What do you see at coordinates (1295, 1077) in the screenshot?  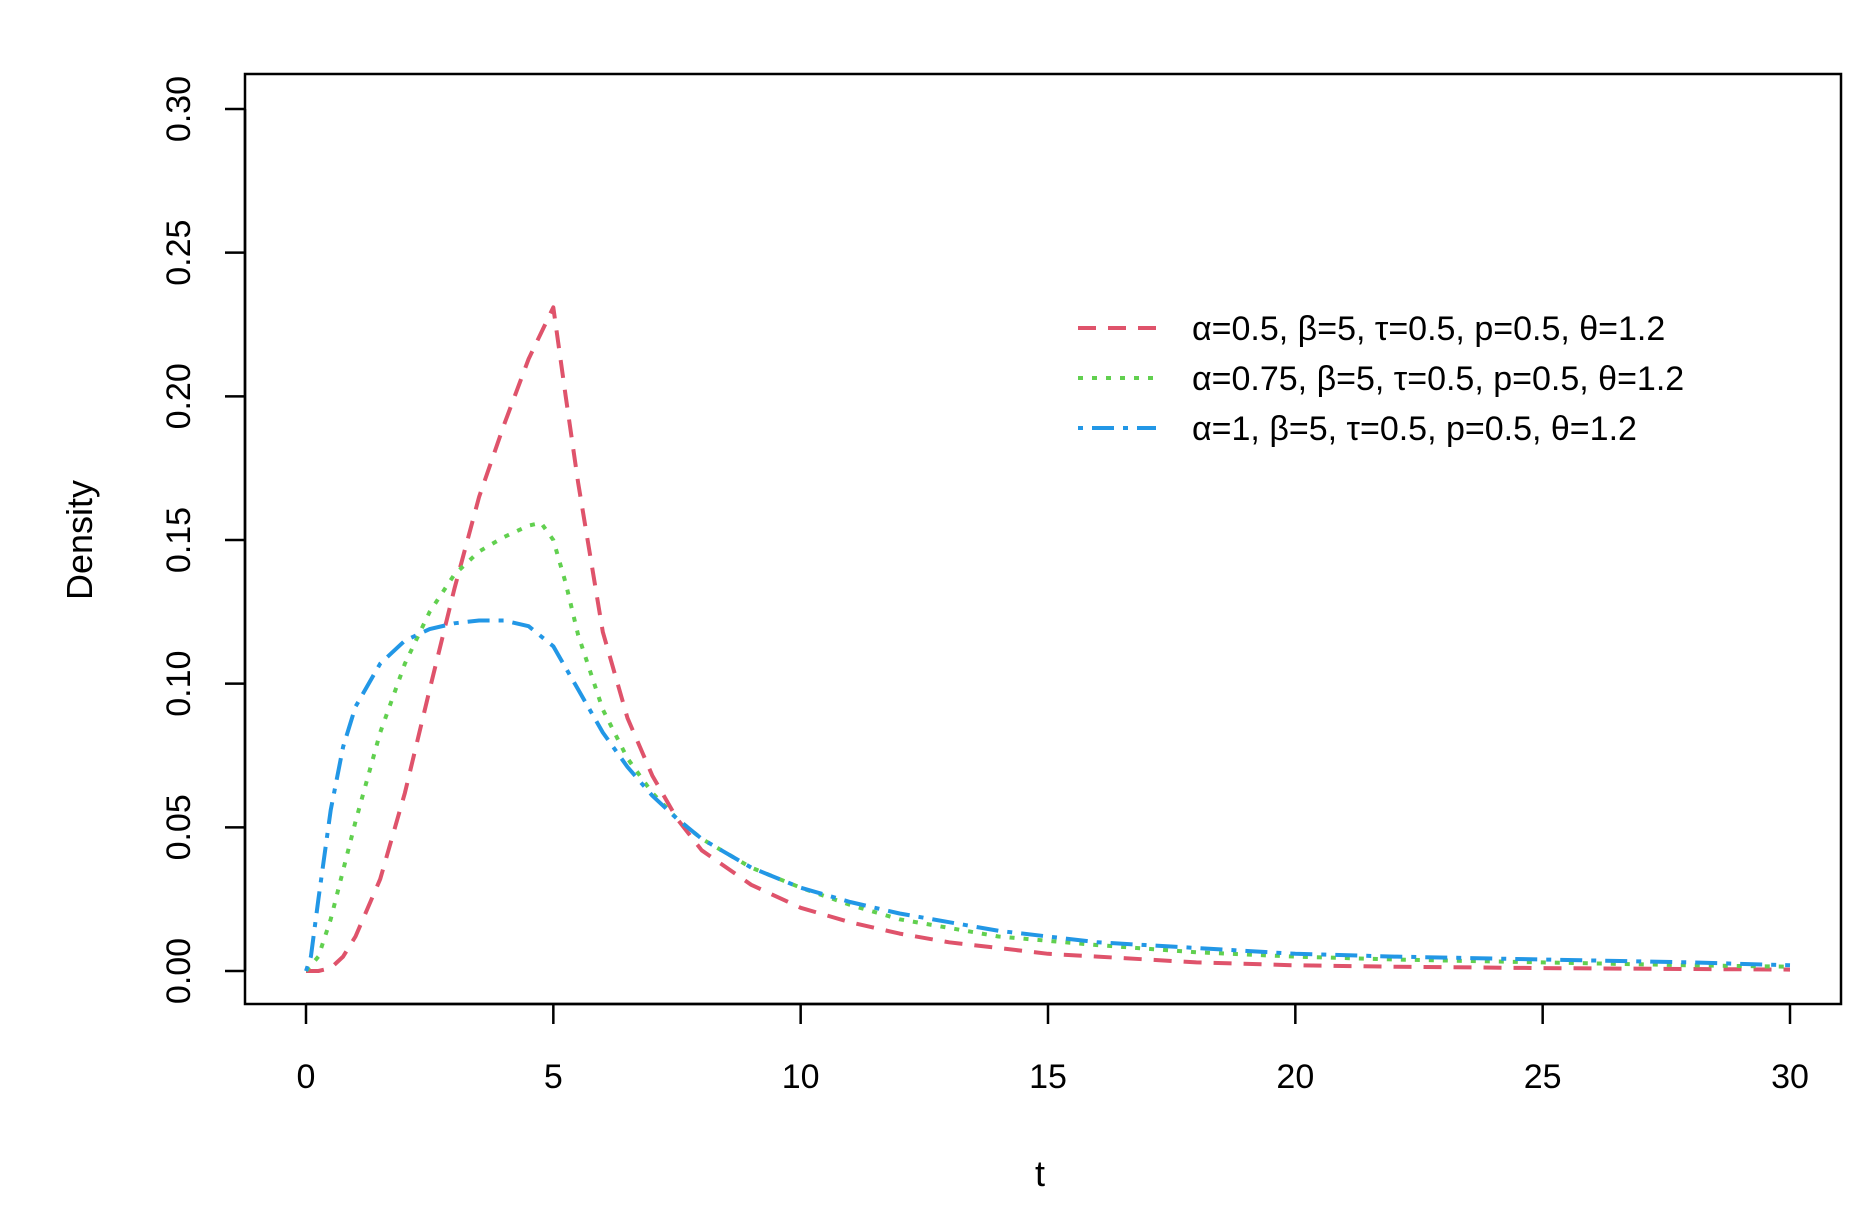 I see `x-tick-label: 20` at bounding box center [1295, 1077].